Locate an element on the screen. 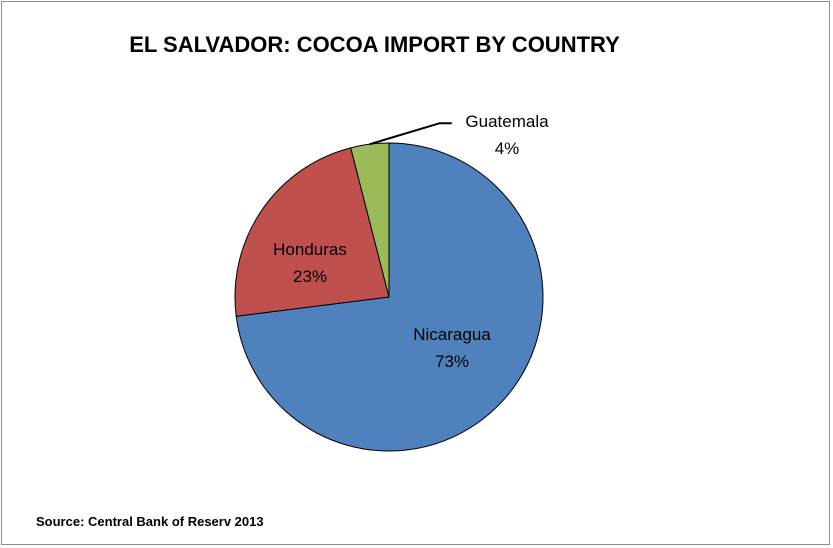  slice-value-honduras: 23% is located at coordinates (310, 276).